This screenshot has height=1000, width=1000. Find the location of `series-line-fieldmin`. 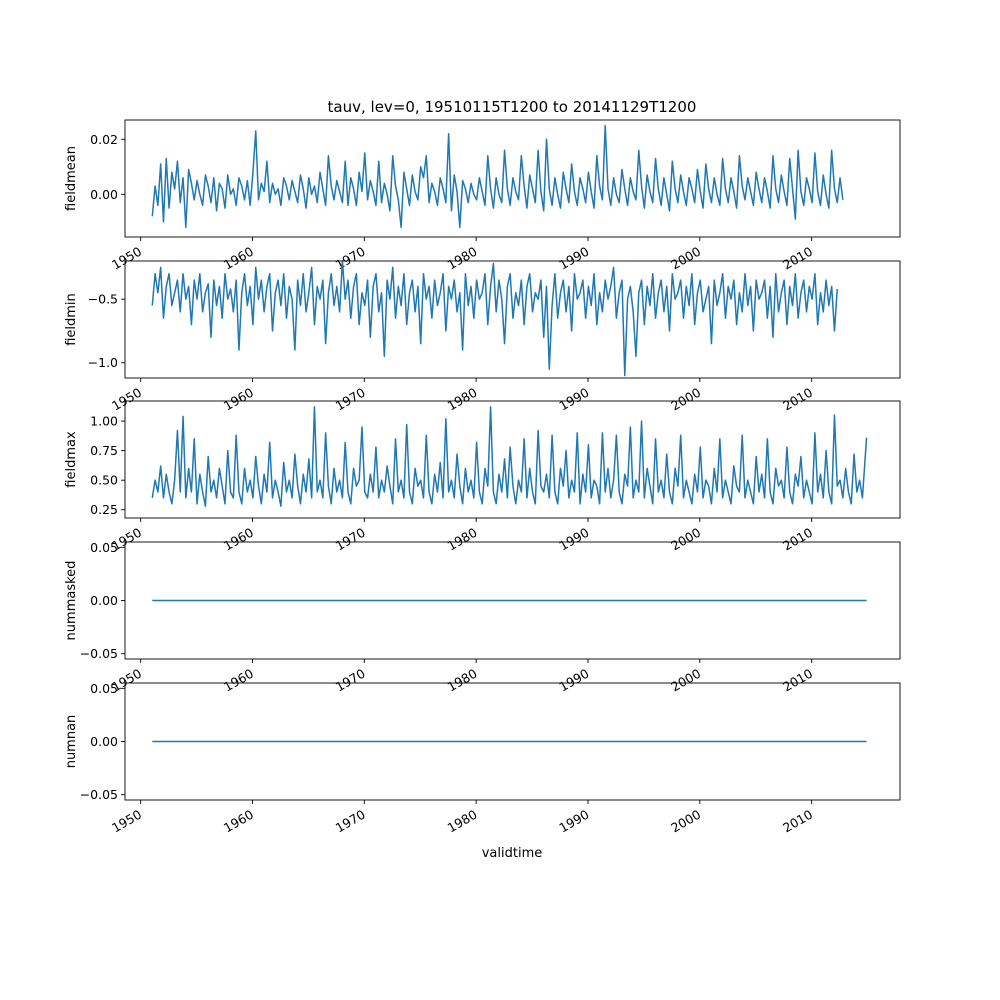

series-line-fieldmin is located at coordinates (495, 318).